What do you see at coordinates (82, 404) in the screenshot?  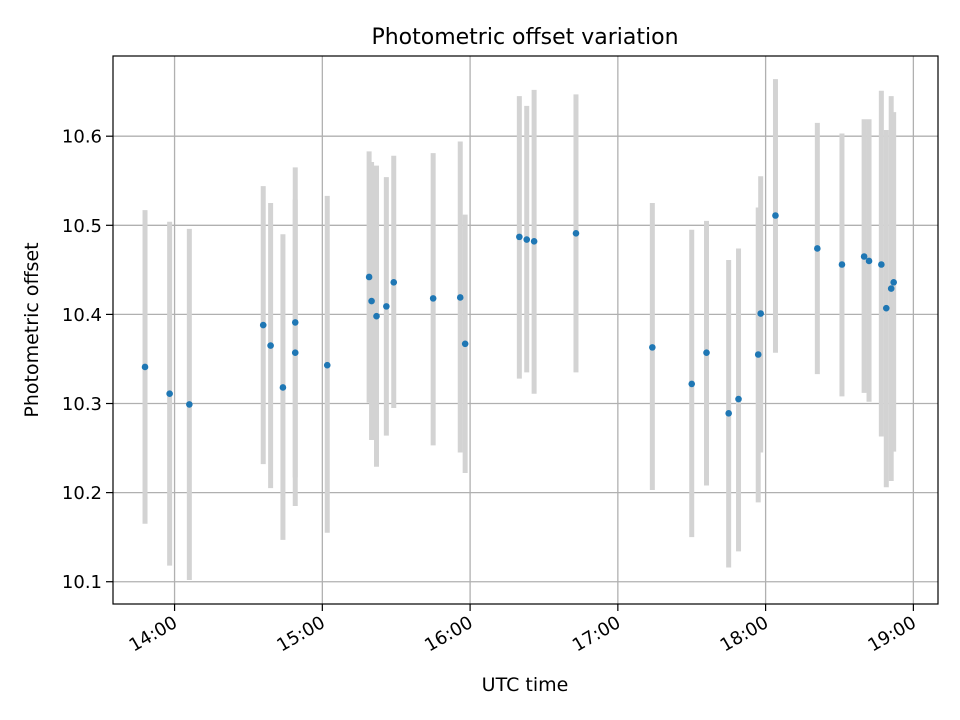 I see `y-tick-label: 10.3` at bounding box center [82, 404].